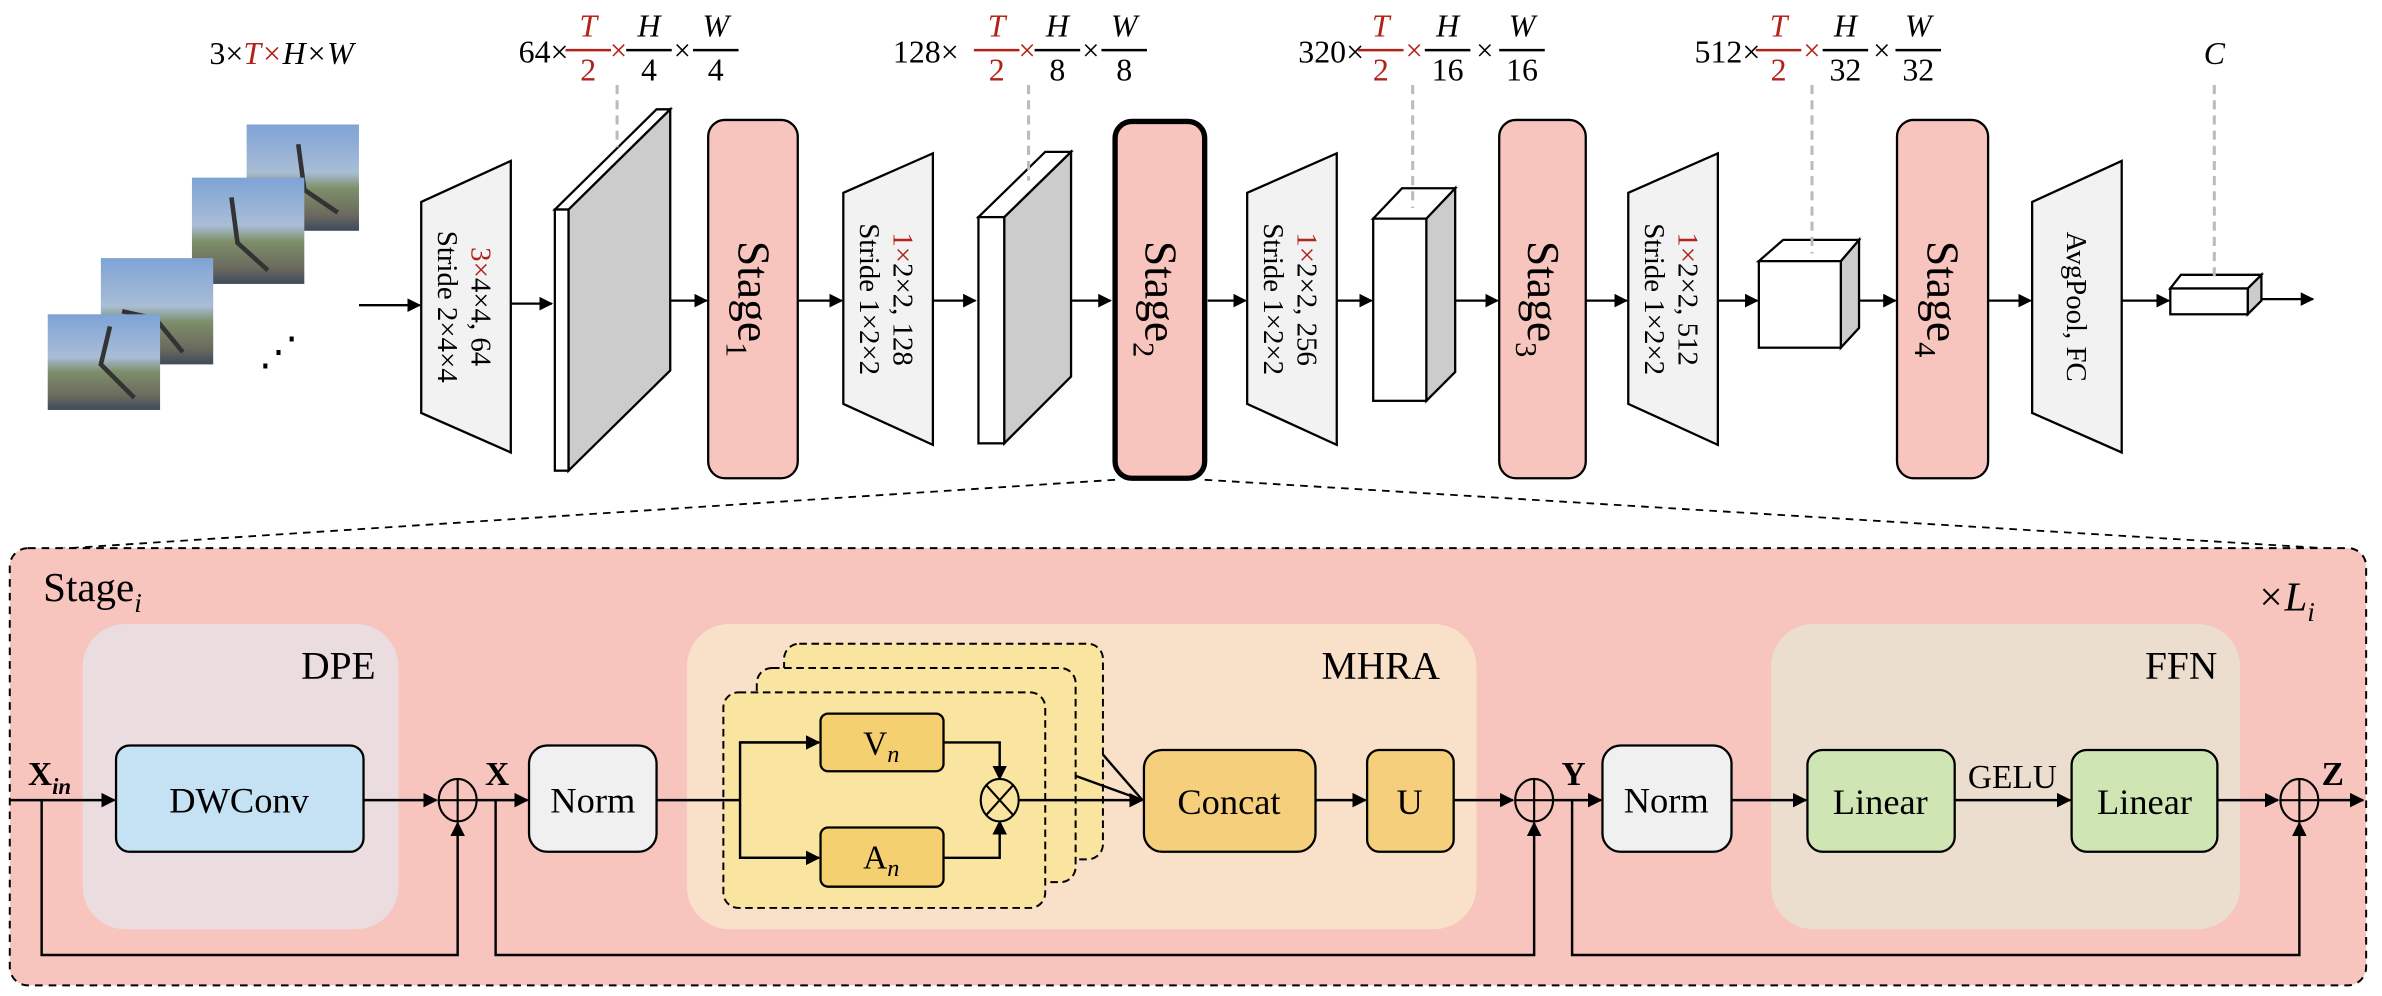 The image size is (2382, 996). I want to click on video-frame, so click(104, 362).